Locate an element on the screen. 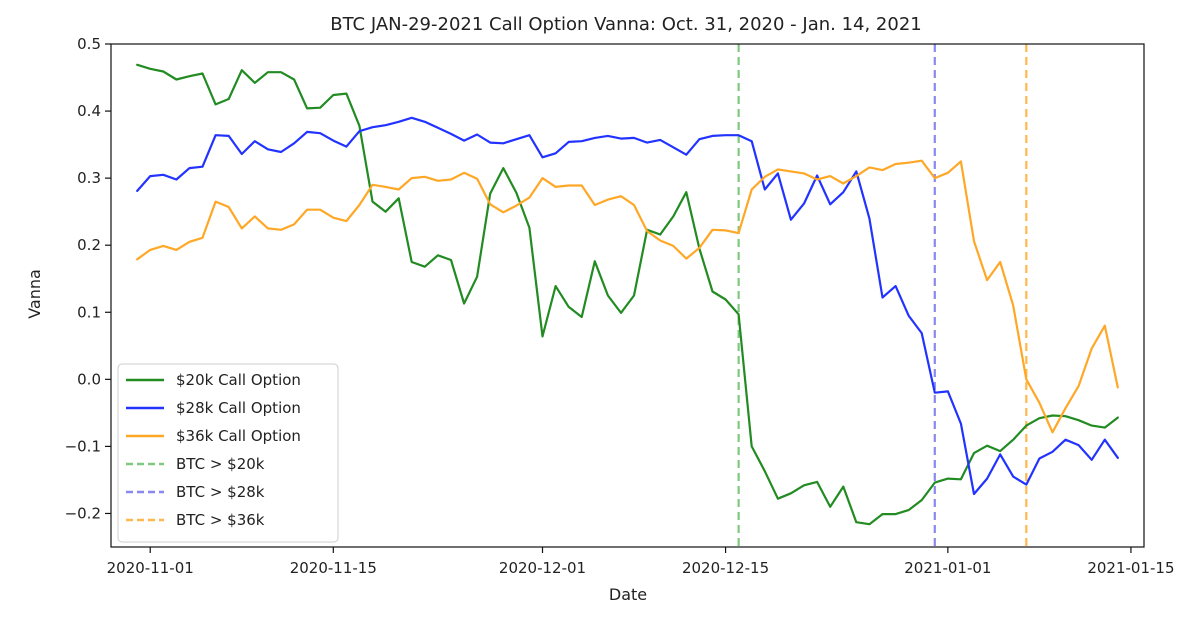  legend-box is located at coordinates (228, 453).